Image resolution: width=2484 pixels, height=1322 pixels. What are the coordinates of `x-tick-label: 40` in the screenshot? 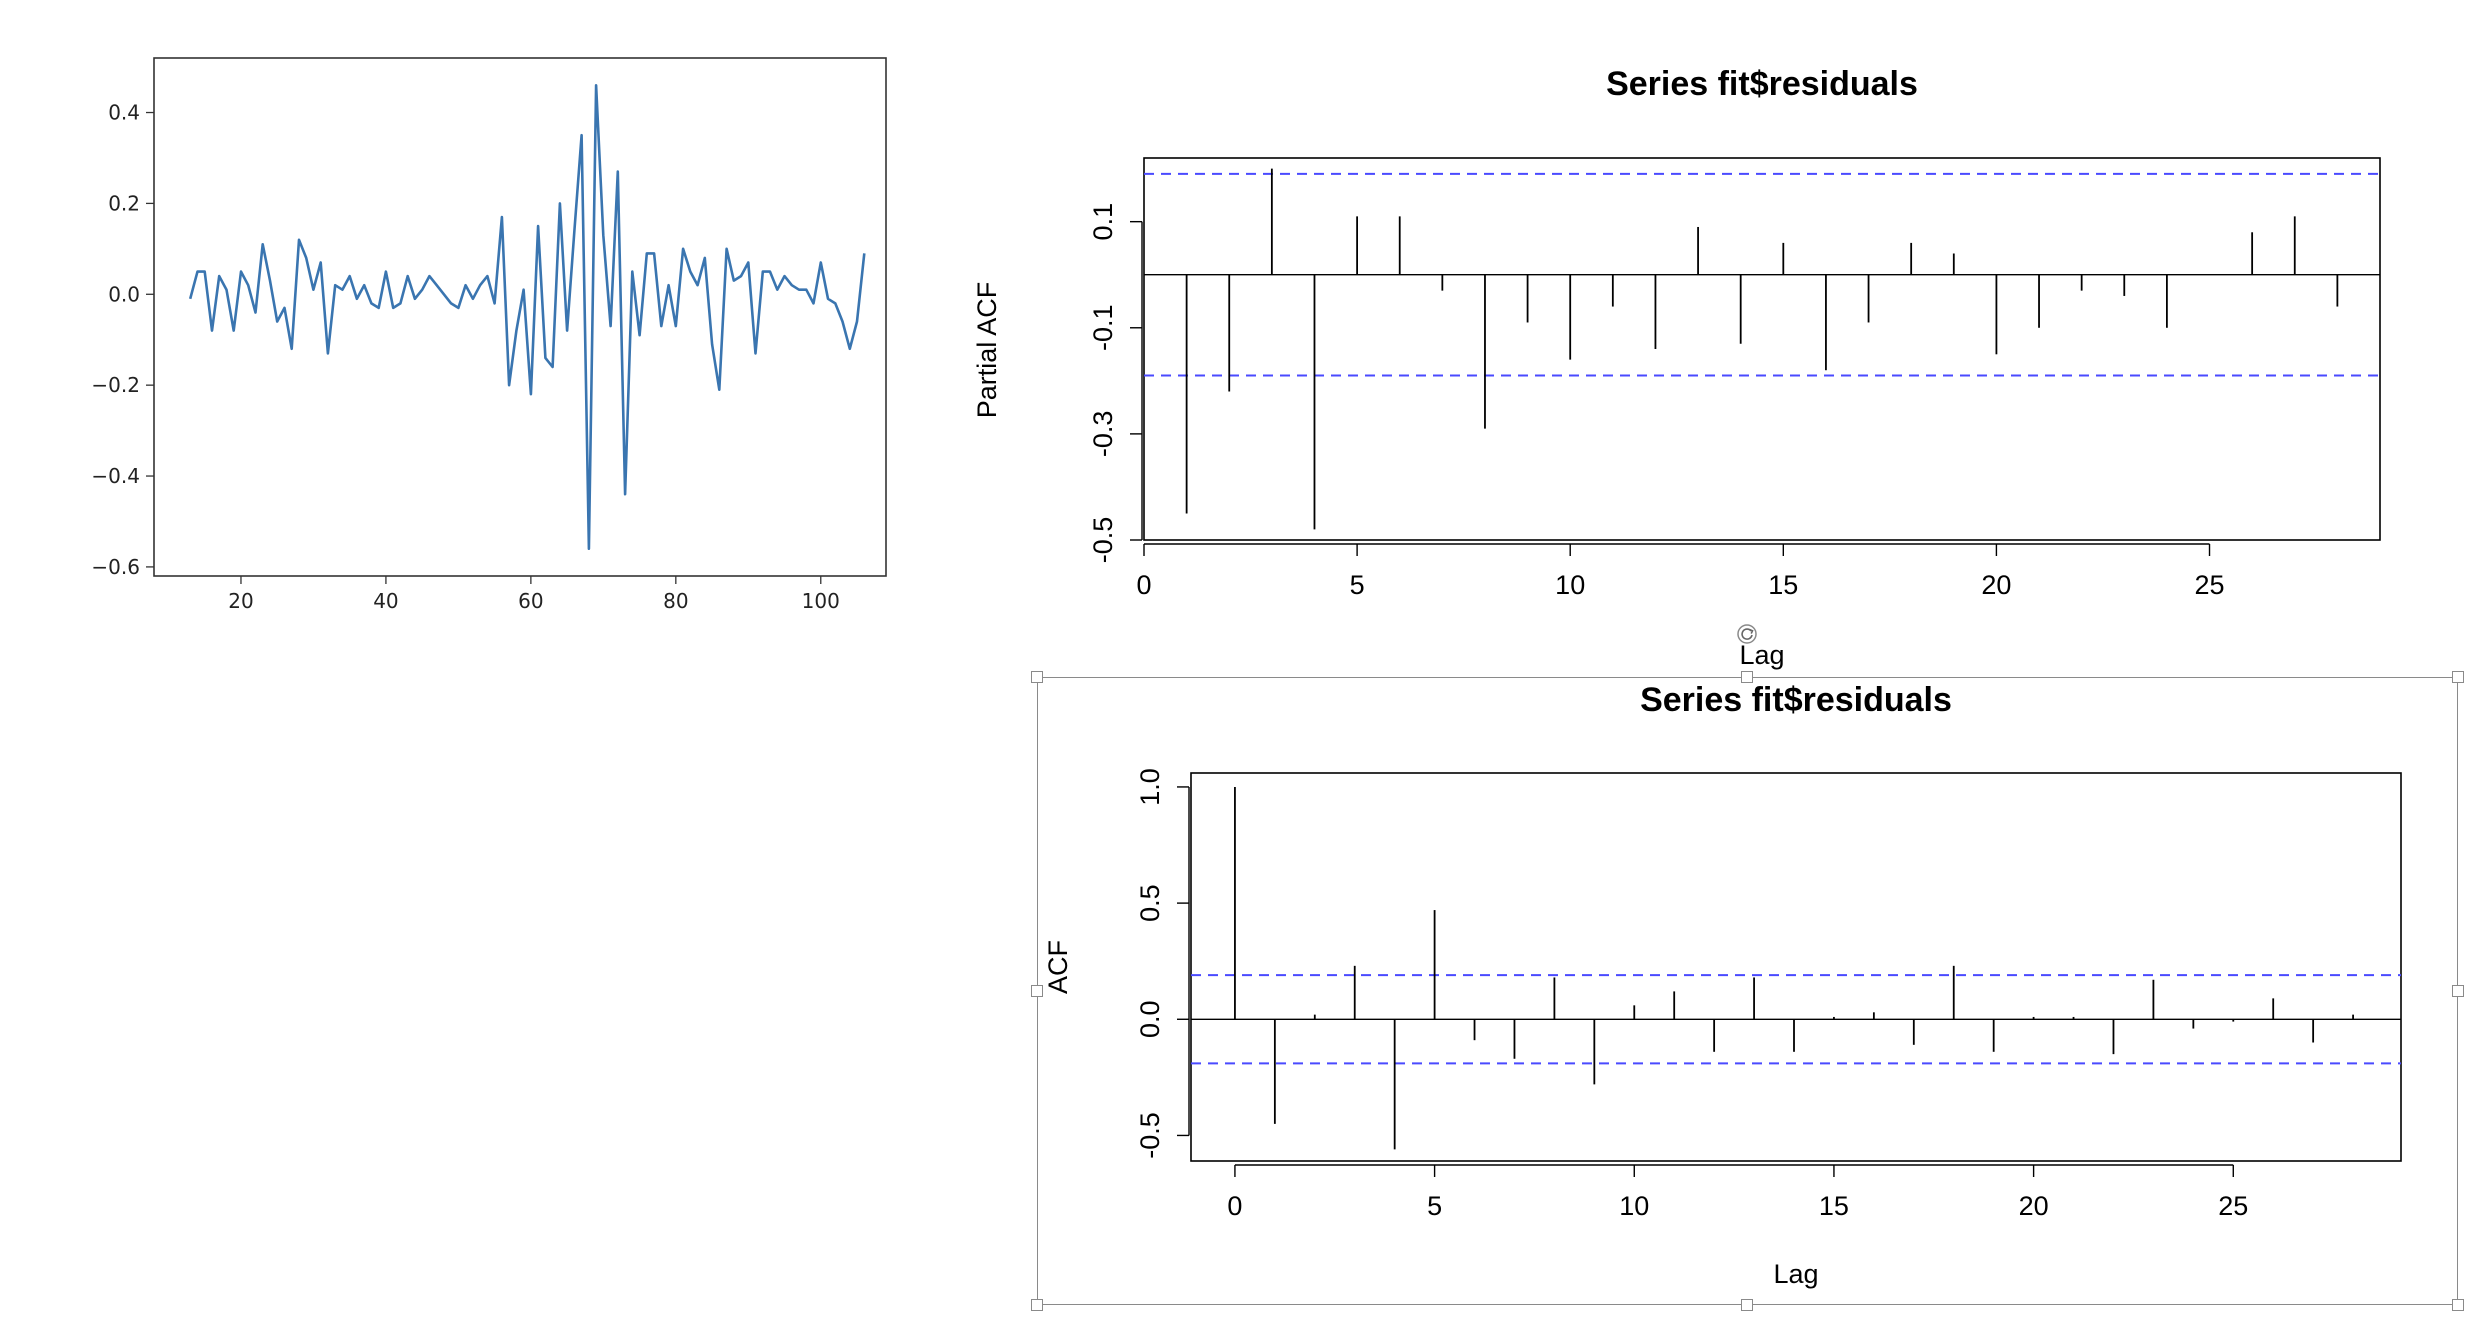 It's located at (385, 601).